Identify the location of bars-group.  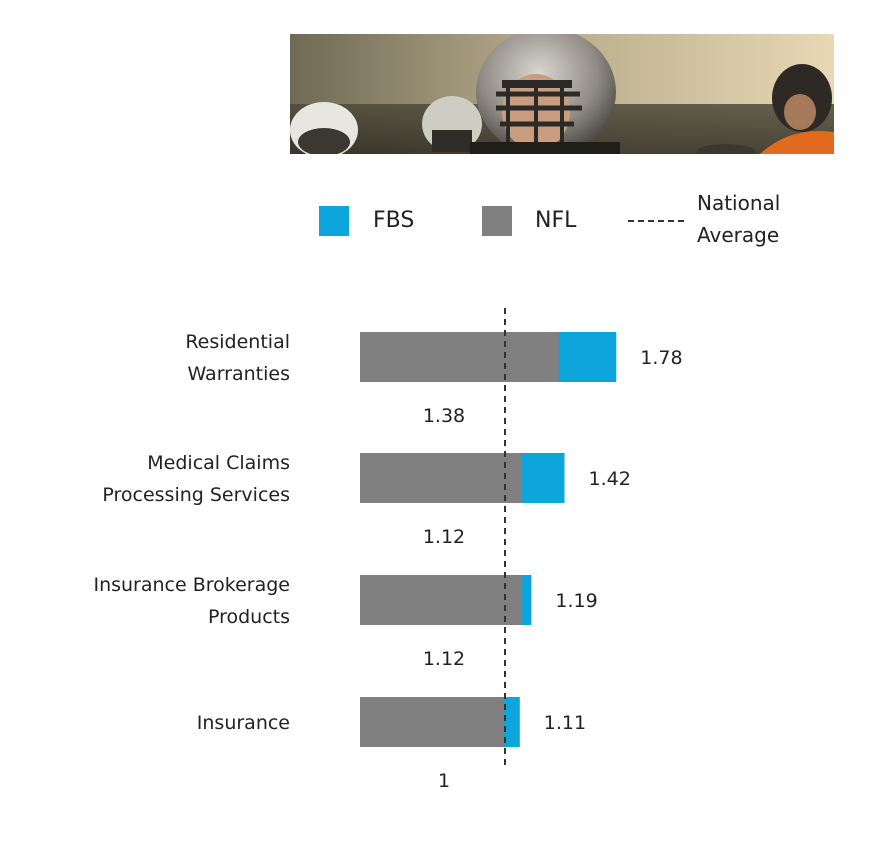
(488, 539).